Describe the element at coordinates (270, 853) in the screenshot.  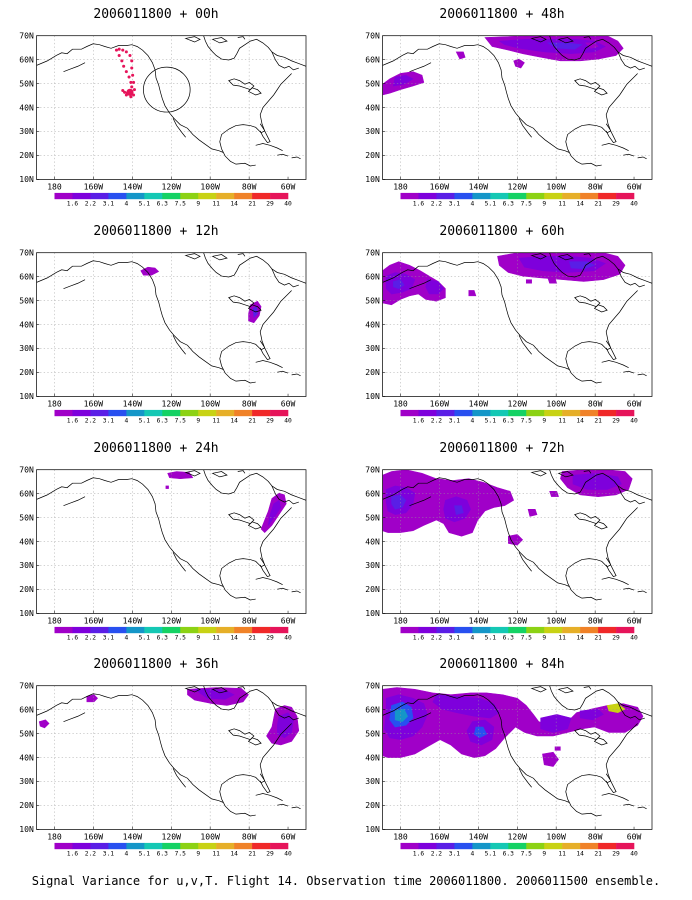
I see `colorbar-label: 29` at that location.